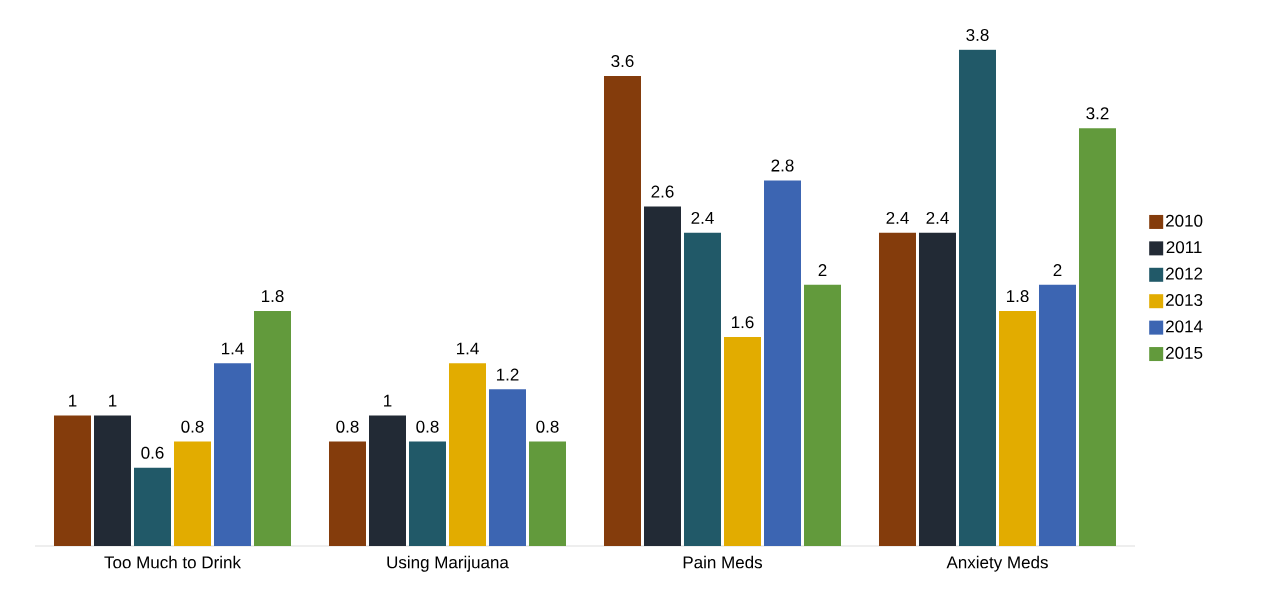 This screenshot has height=610, width=1276. What do you see at coordinates (1184, 326) in the screenshot?
I see `legend-label: 2014` at bounding box center [1184, 326].